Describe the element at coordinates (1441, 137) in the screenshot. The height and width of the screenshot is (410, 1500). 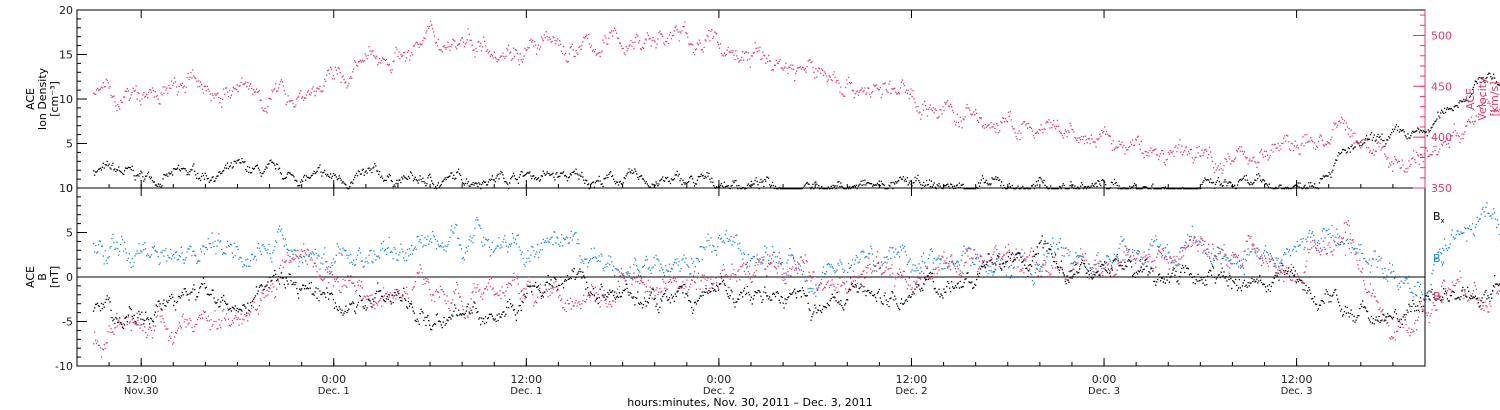
I see `y-right-tick-label: 400` at that location.